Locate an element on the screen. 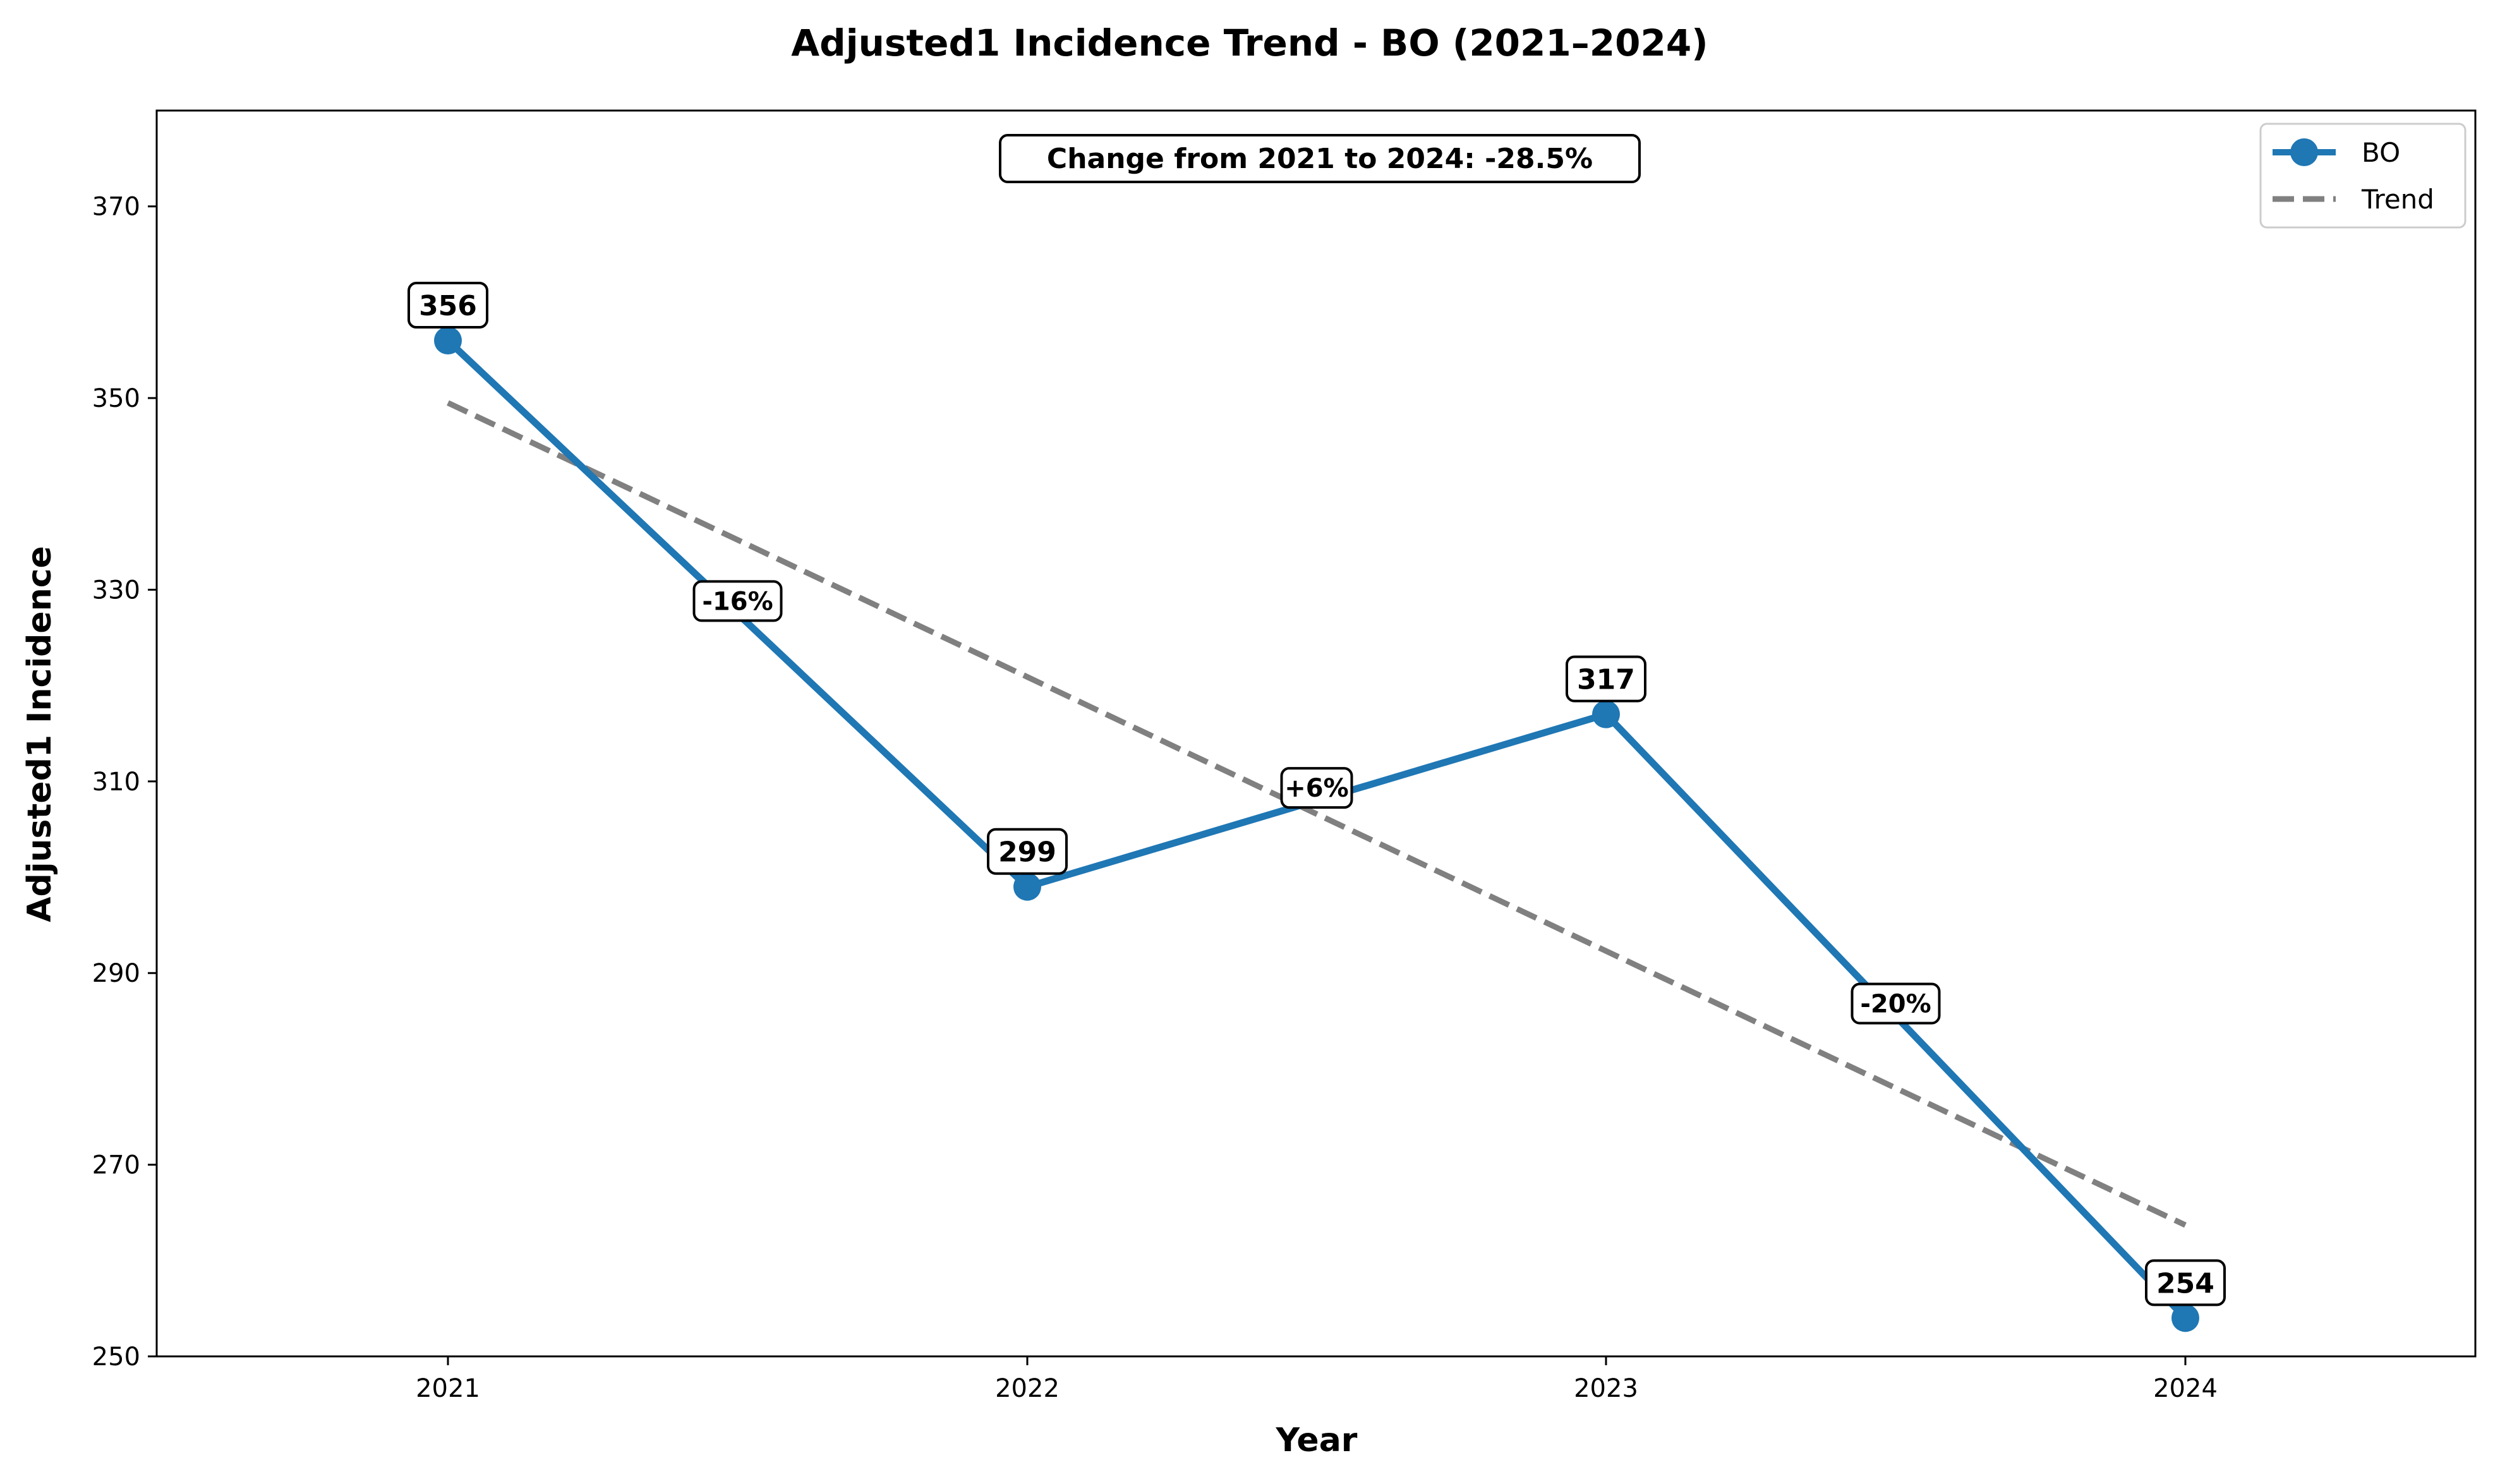 Image resolution: width=2500 pixels, height=1484 pixels. change-annotation-box is located at coordinates (1320, 158).